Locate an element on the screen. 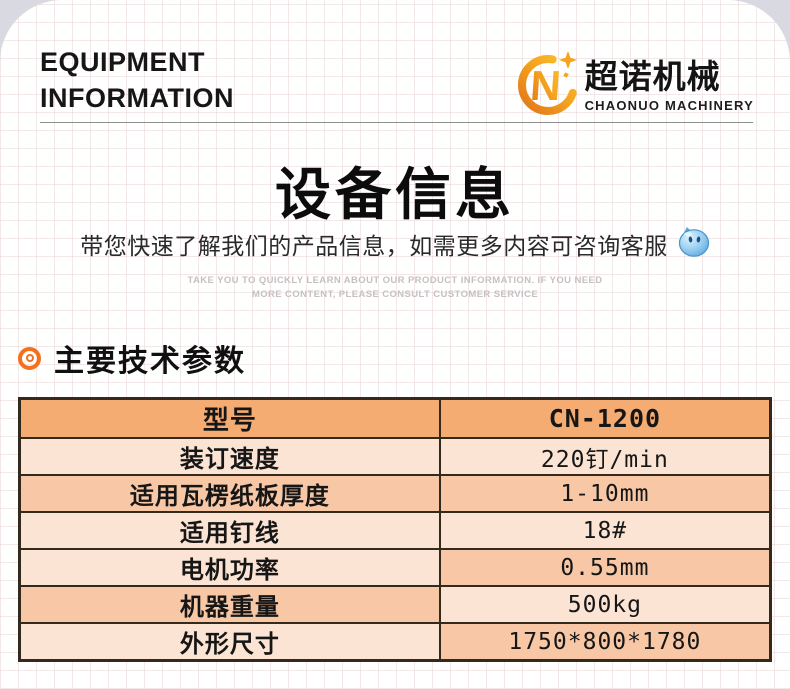  spec-value: 0.55mm is located at coordinates (605, 567).